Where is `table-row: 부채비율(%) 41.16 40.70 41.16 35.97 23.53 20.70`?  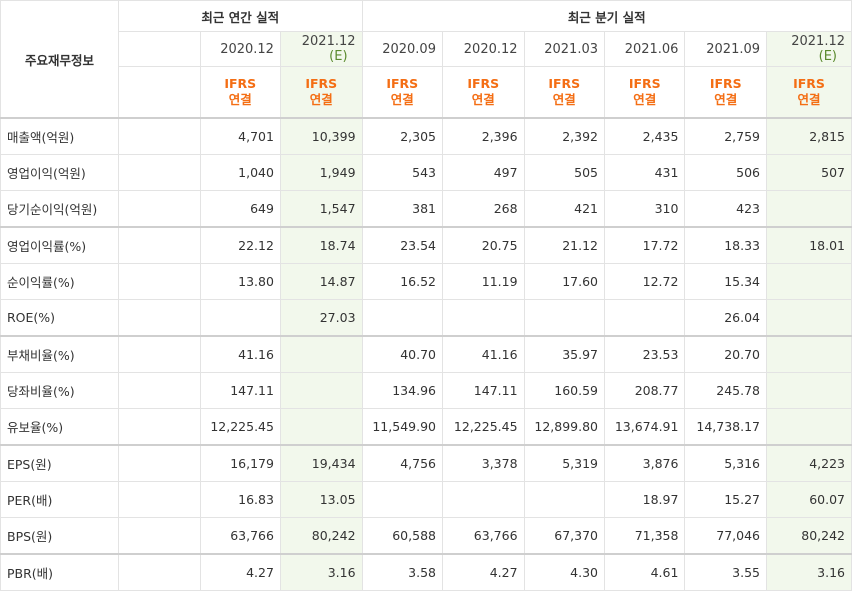 table-row: 부채비율(%) 41.16 40.70 41.16 35.97 23.53 20.70 is located at coordinates (426, 354).